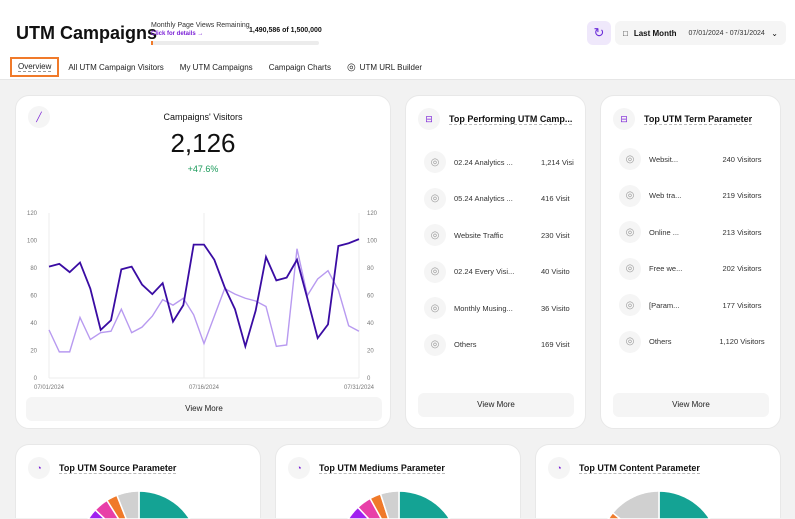  What do you see at coordinates (86, 33) in the screenshot?
I see `page-title: UTM Campaigns` at bounding box center [86, 33].